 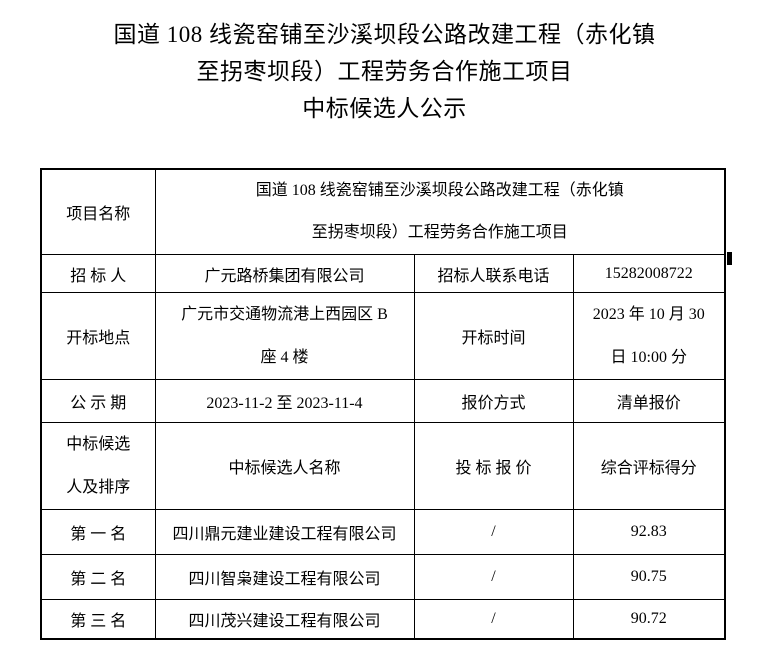 What do you see at coordinates (493, 273) in the screenshot?
I see `bidder-phone-label: 招标人联系电话` at bounding box center [493, 273].